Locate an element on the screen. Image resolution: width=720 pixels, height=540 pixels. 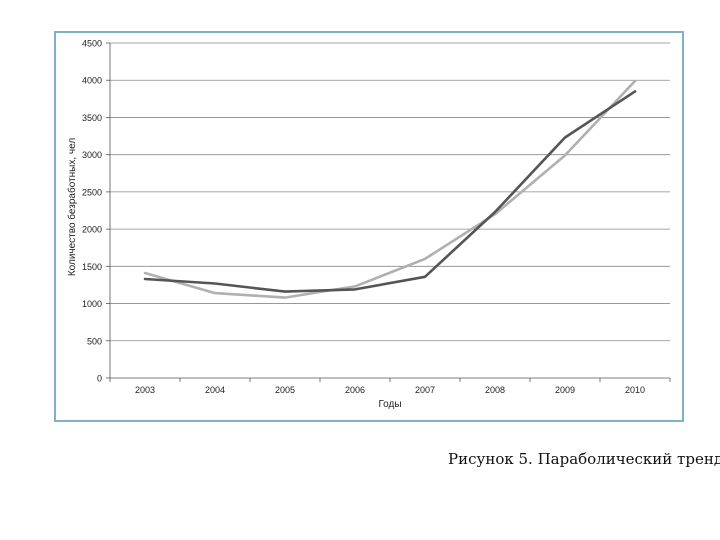
y-tick-label: 1500 is located at coordinates (92, 267).